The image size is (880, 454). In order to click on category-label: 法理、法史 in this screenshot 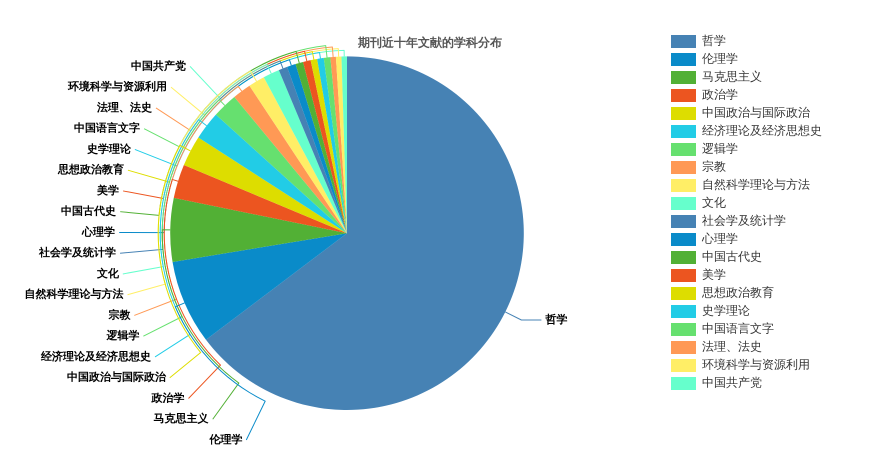, I will do `click(124, 107)`.